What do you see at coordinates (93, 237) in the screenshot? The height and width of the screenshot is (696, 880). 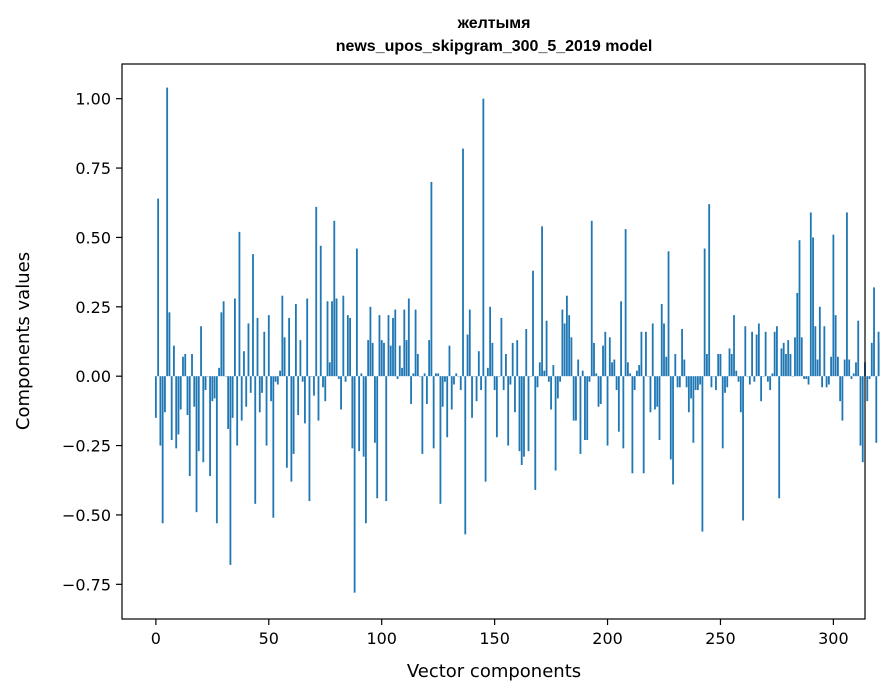 I see `y-tick-label: 0.50` at bounding box center [93, 237].